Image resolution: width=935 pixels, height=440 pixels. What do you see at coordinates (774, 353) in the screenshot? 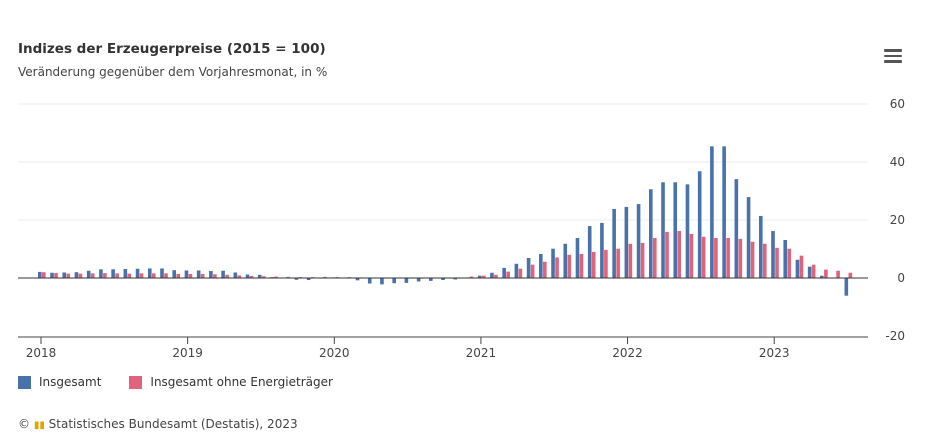
I see `x-tick-label: 2023` at bounding box center [774, 353].